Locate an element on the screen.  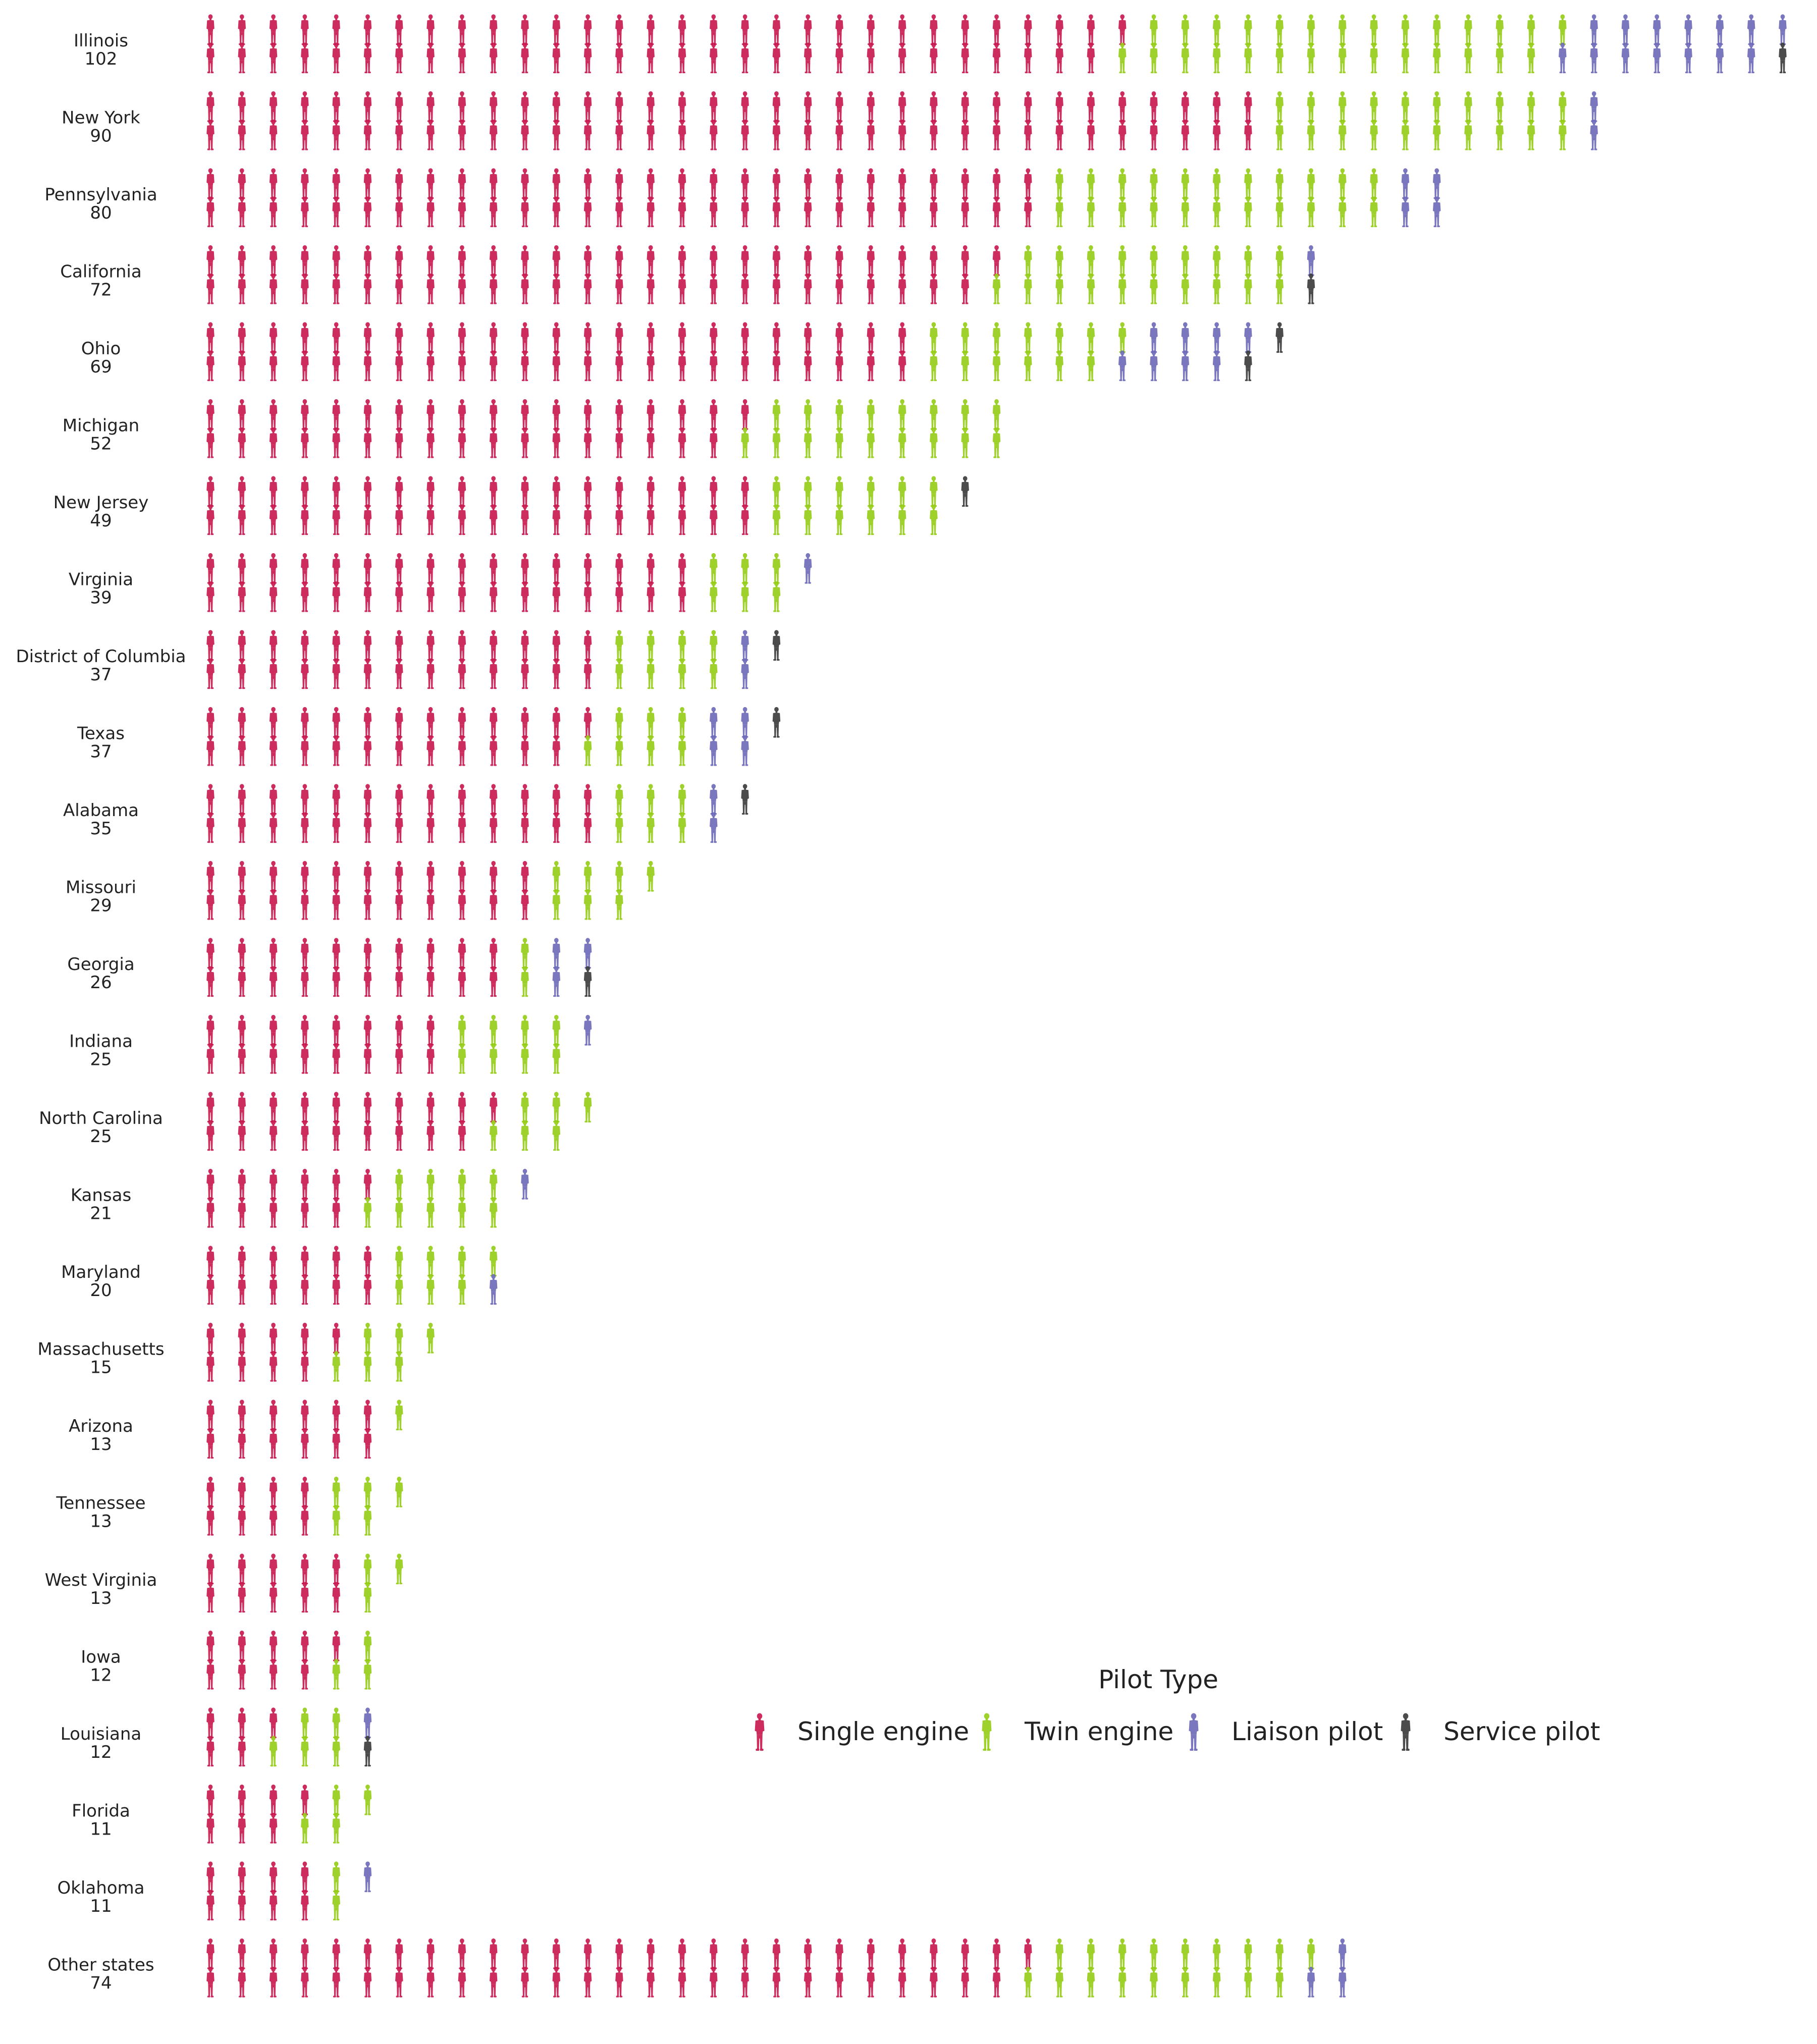
row-state-label: Arizona is located at coordinates (101, 1426).